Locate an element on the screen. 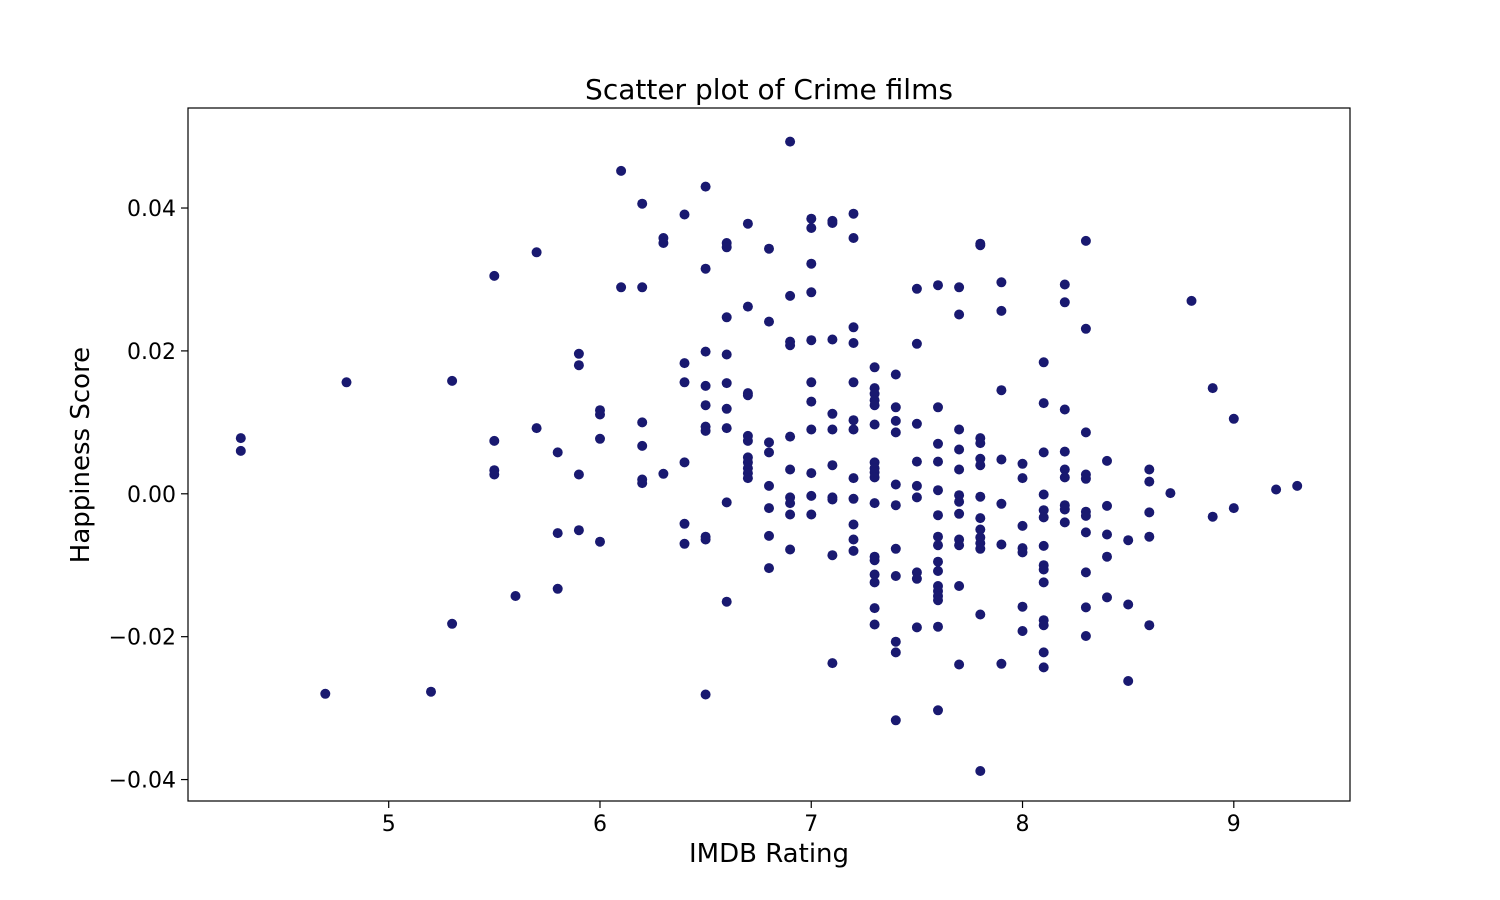 Image resolution: width=1500 pixels, height=900 pixels. x-tick-label: 5 is located at coordinates (389, 824).